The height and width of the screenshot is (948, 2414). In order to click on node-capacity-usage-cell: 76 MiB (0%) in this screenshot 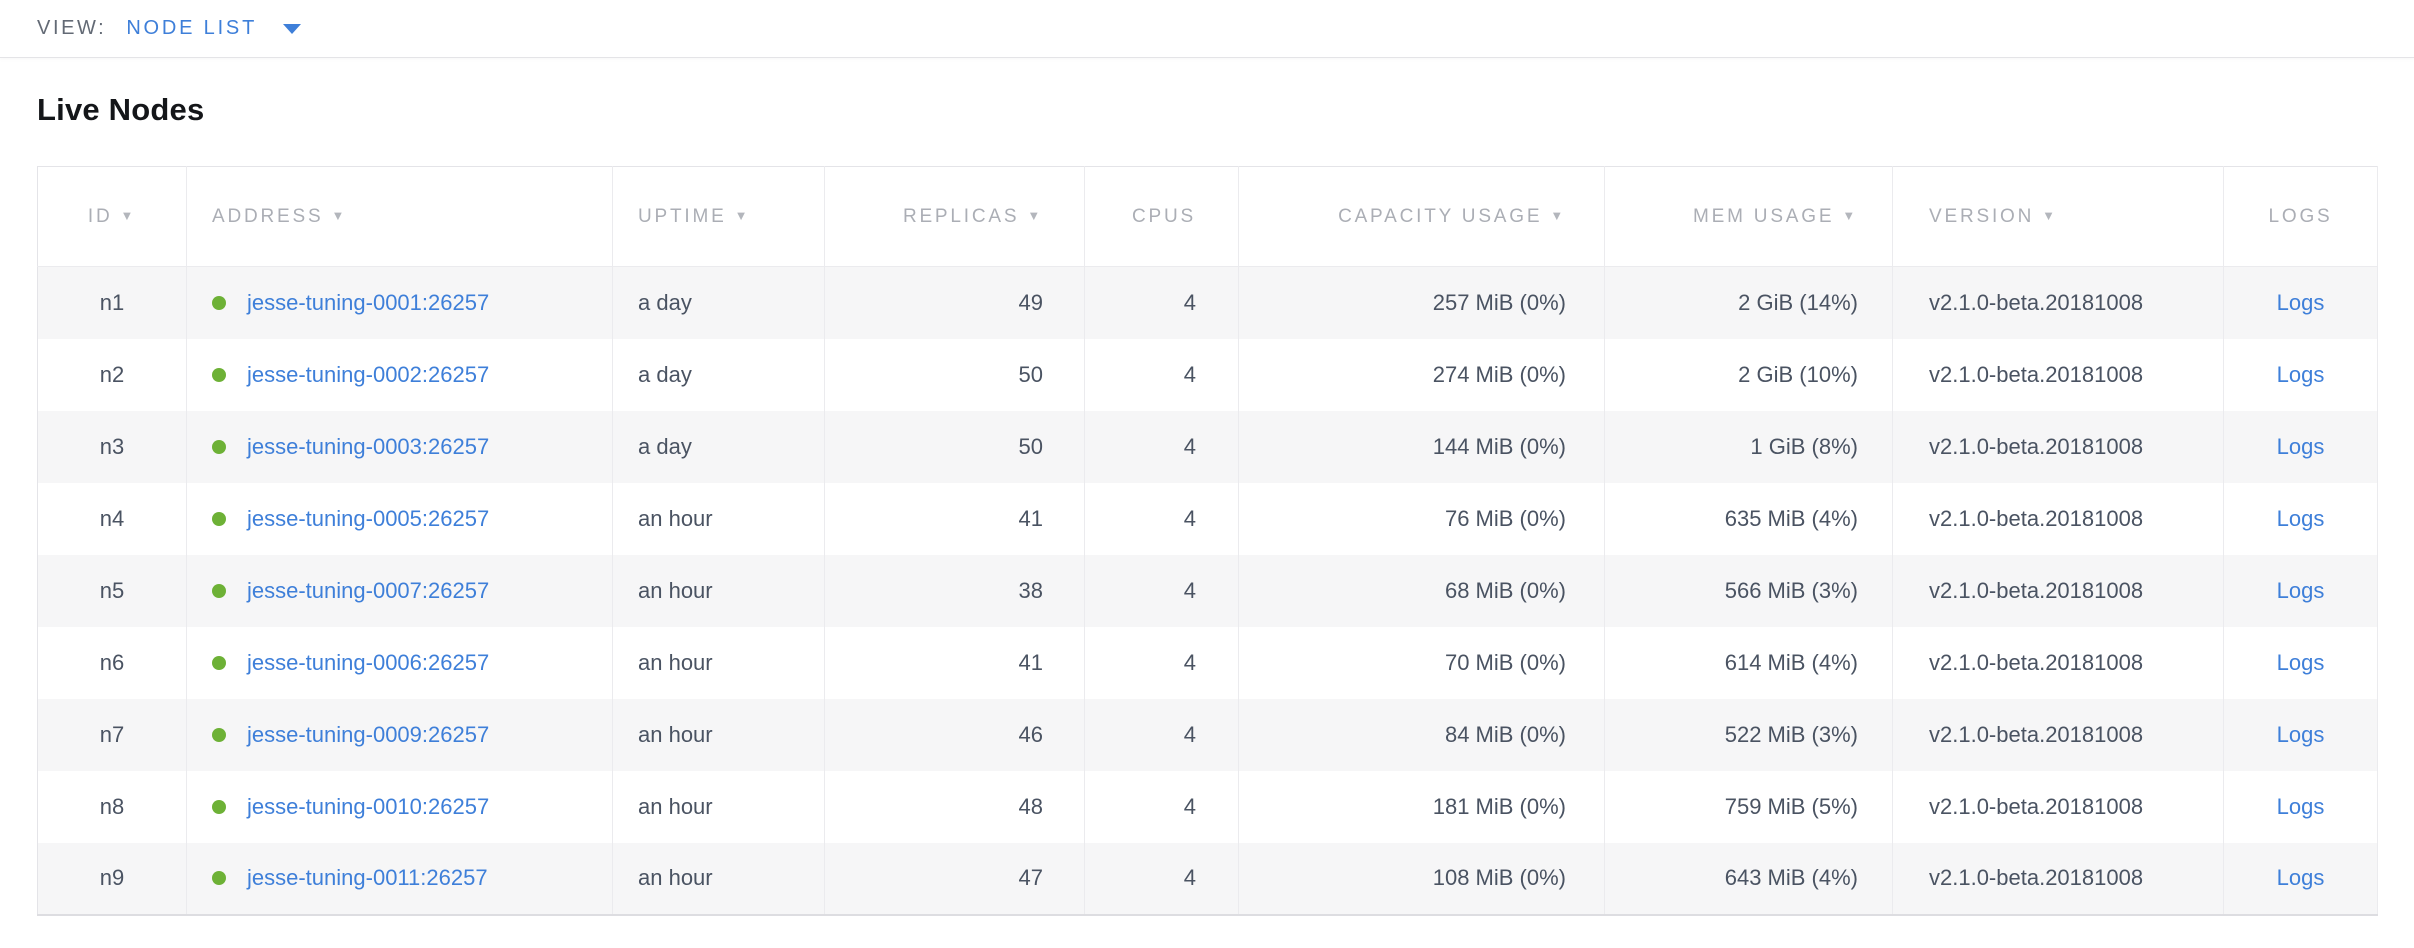, I will do `click(1421, 518)`.